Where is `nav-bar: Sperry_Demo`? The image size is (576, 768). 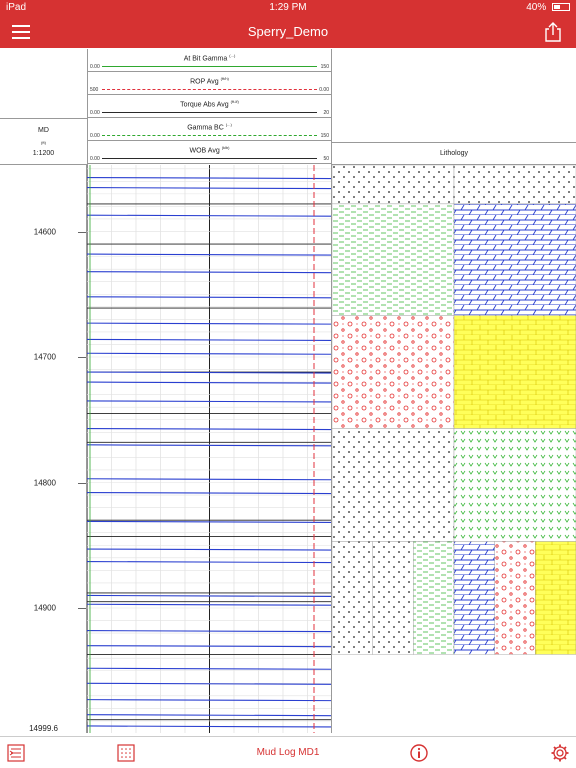 nav-bar: Sperry_Demo is located at coordinates (288, 32).